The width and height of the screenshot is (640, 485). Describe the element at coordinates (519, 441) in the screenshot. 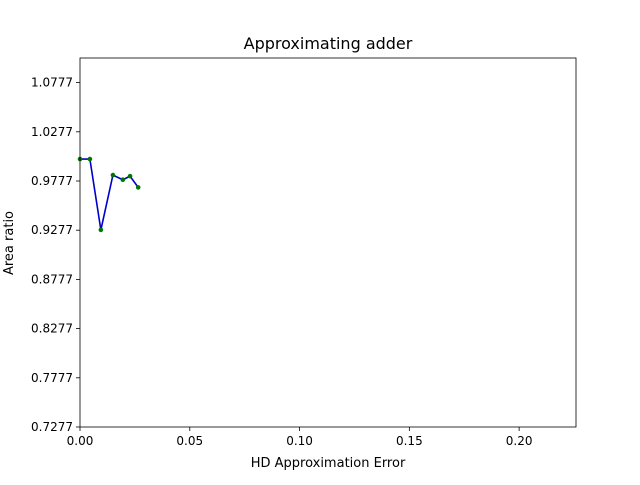

I see `x-tick-label: 0.20` at that location.